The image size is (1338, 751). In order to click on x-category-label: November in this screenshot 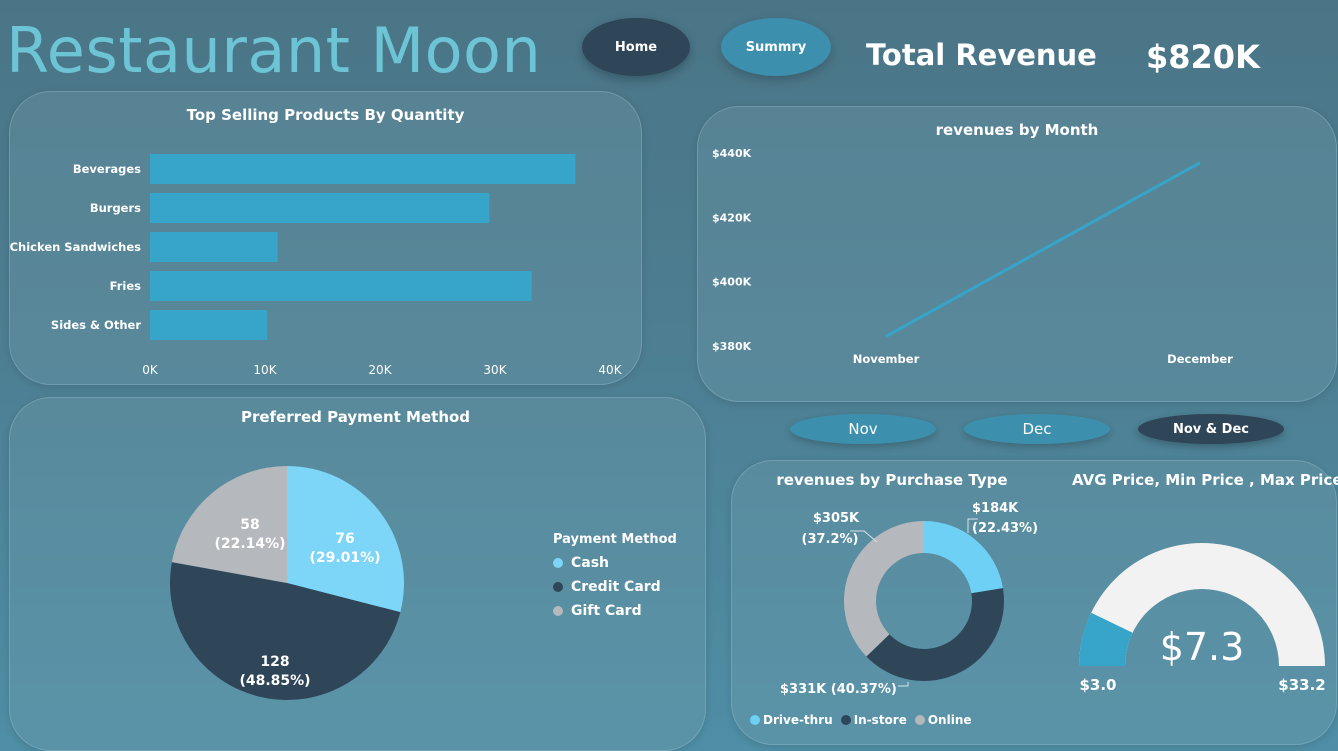, I will do `click(886, 359)`.